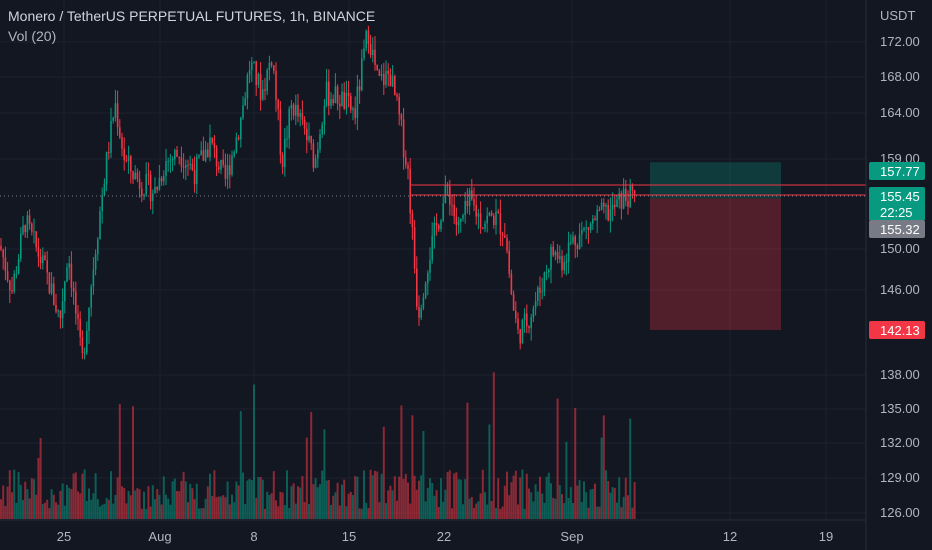  I want to click on currency-label: USDT, so click(897, 15).